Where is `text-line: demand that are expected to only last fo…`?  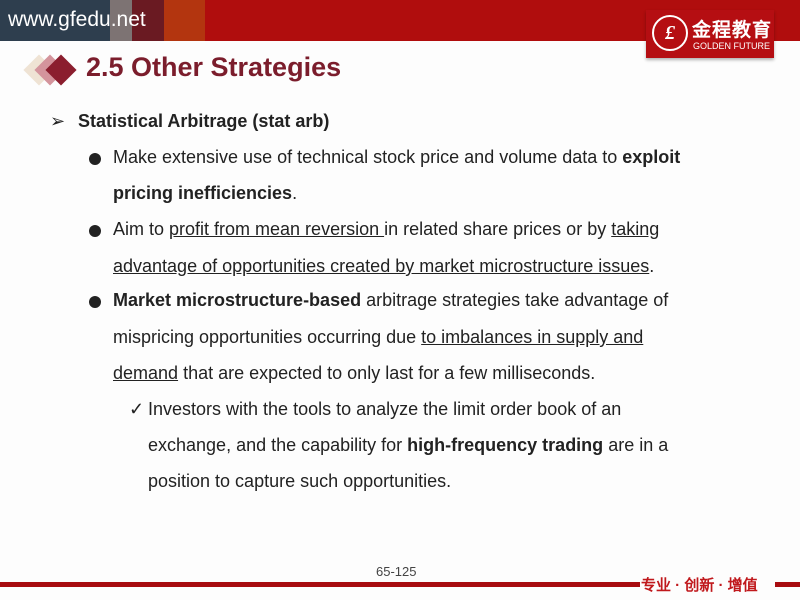
text-line: demand that are expected to only last fo… is located at coordinates (354, 373).